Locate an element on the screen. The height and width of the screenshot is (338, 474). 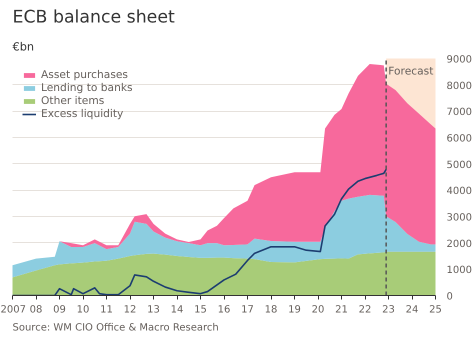
legend-label: Asset purchases is located at coordinates (84, 74).